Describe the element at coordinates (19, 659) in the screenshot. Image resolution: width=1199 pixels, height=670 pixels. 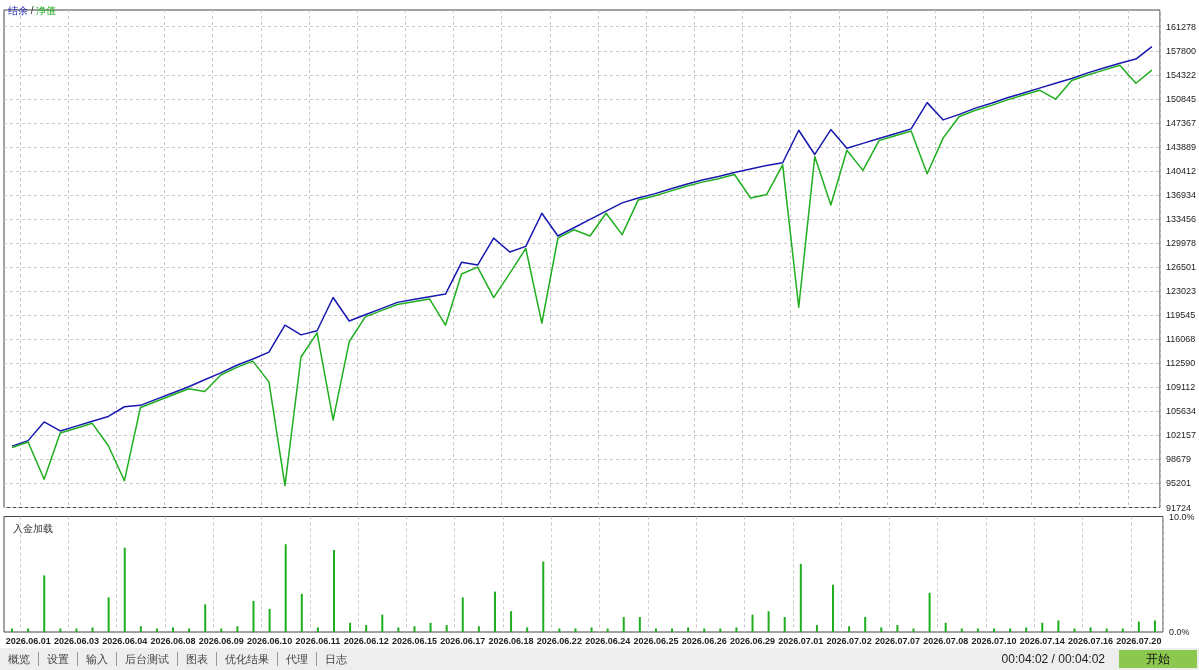
I see `text: 概览` at that location.